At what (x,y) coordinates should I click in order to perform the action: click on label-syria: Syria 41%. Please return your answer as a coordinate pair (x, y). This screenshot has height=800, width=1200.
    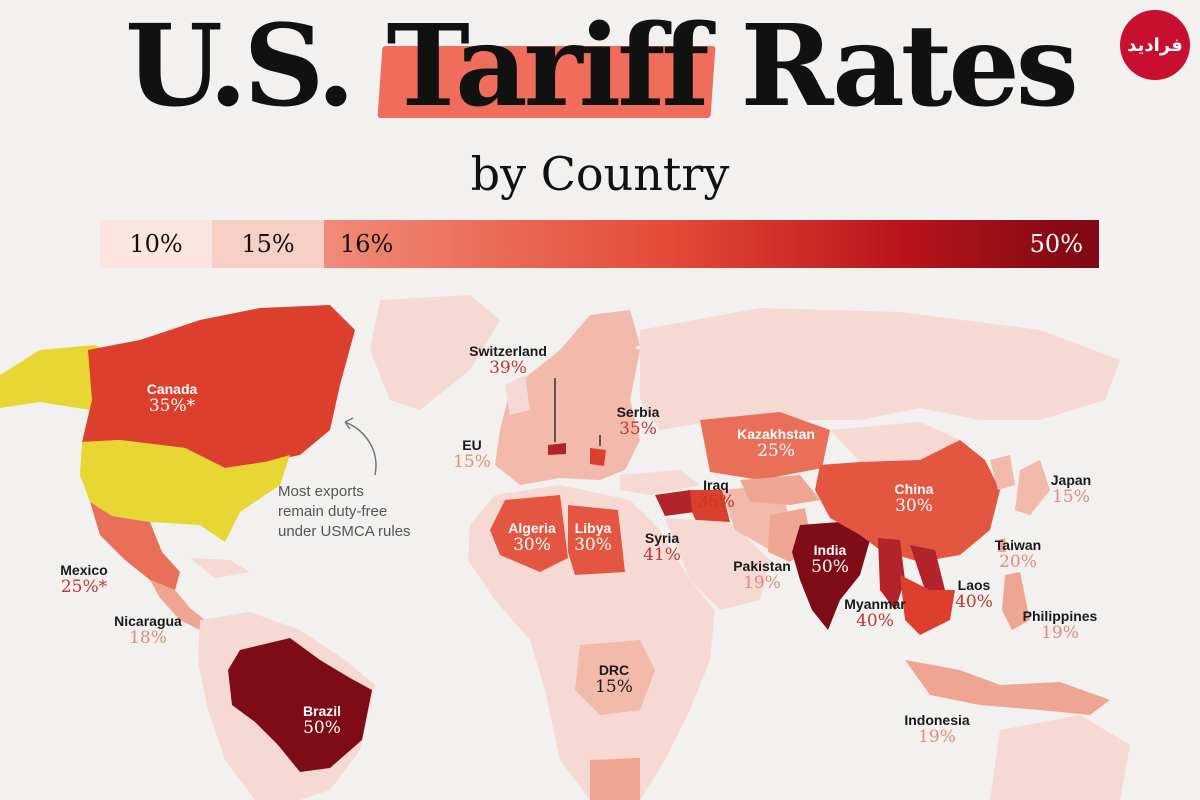
    Looking at the image, I should click on (662, 548).